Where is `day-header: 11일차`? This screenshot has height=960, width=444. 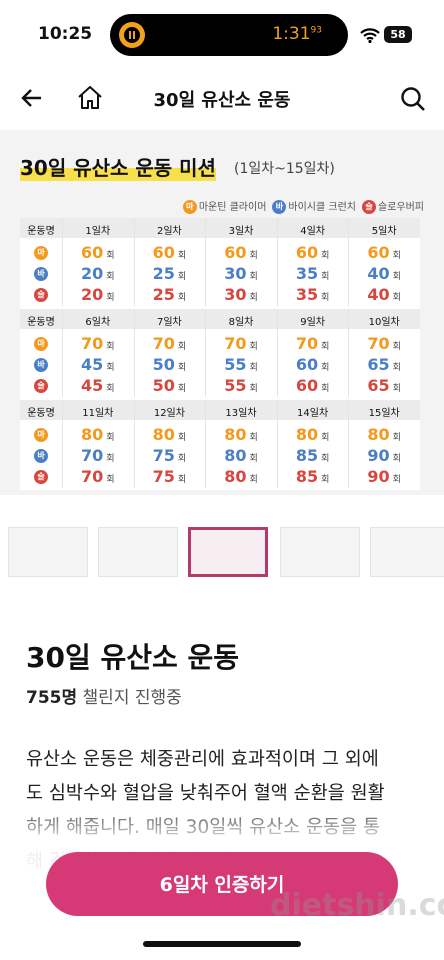
day-header: 11일차 is located at coordinates (98, 413).